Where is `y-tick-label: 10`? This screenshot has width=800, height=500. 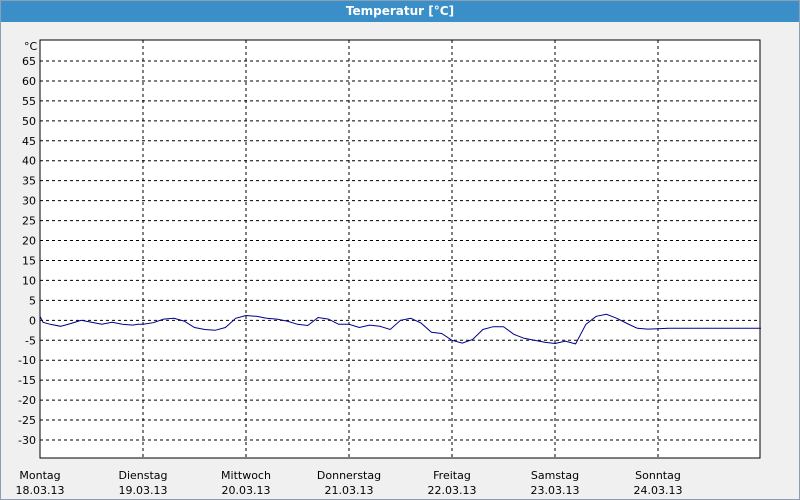
y-tick-label: 10 is located at coordinates (29, 280).